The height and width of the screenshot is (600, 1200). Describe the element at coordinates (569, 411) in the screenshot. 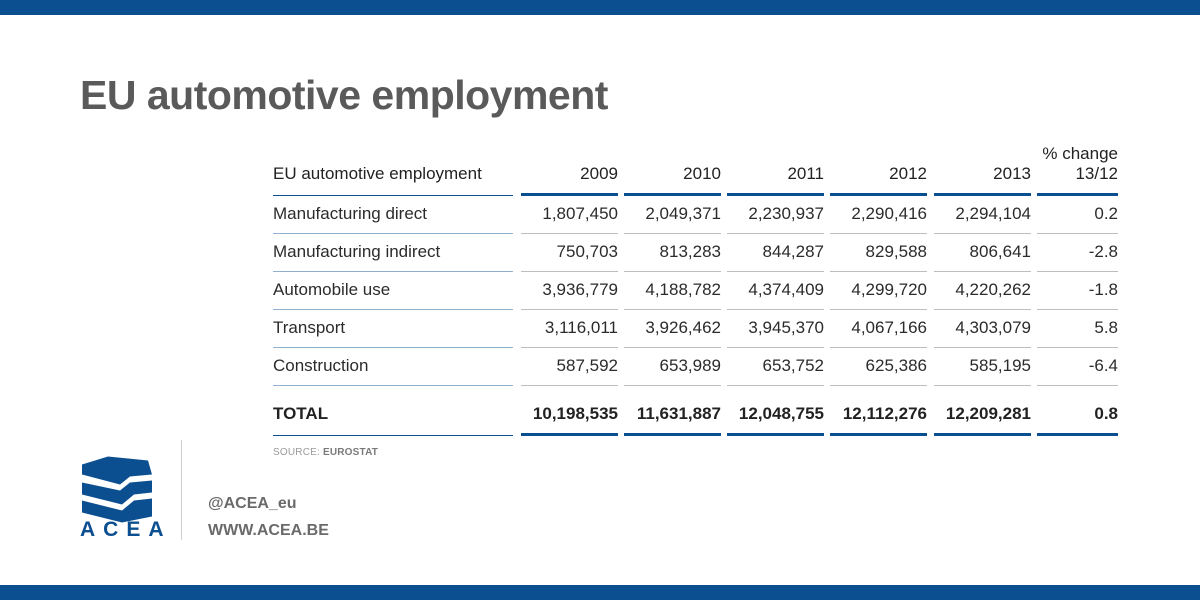

I see `total-value-cell: 10,198,535` at that location.